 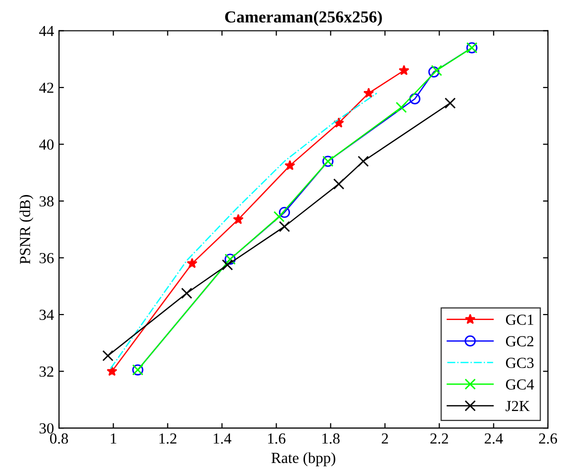 I want to click on legend-label: GC1, so click(x=520, y=319).